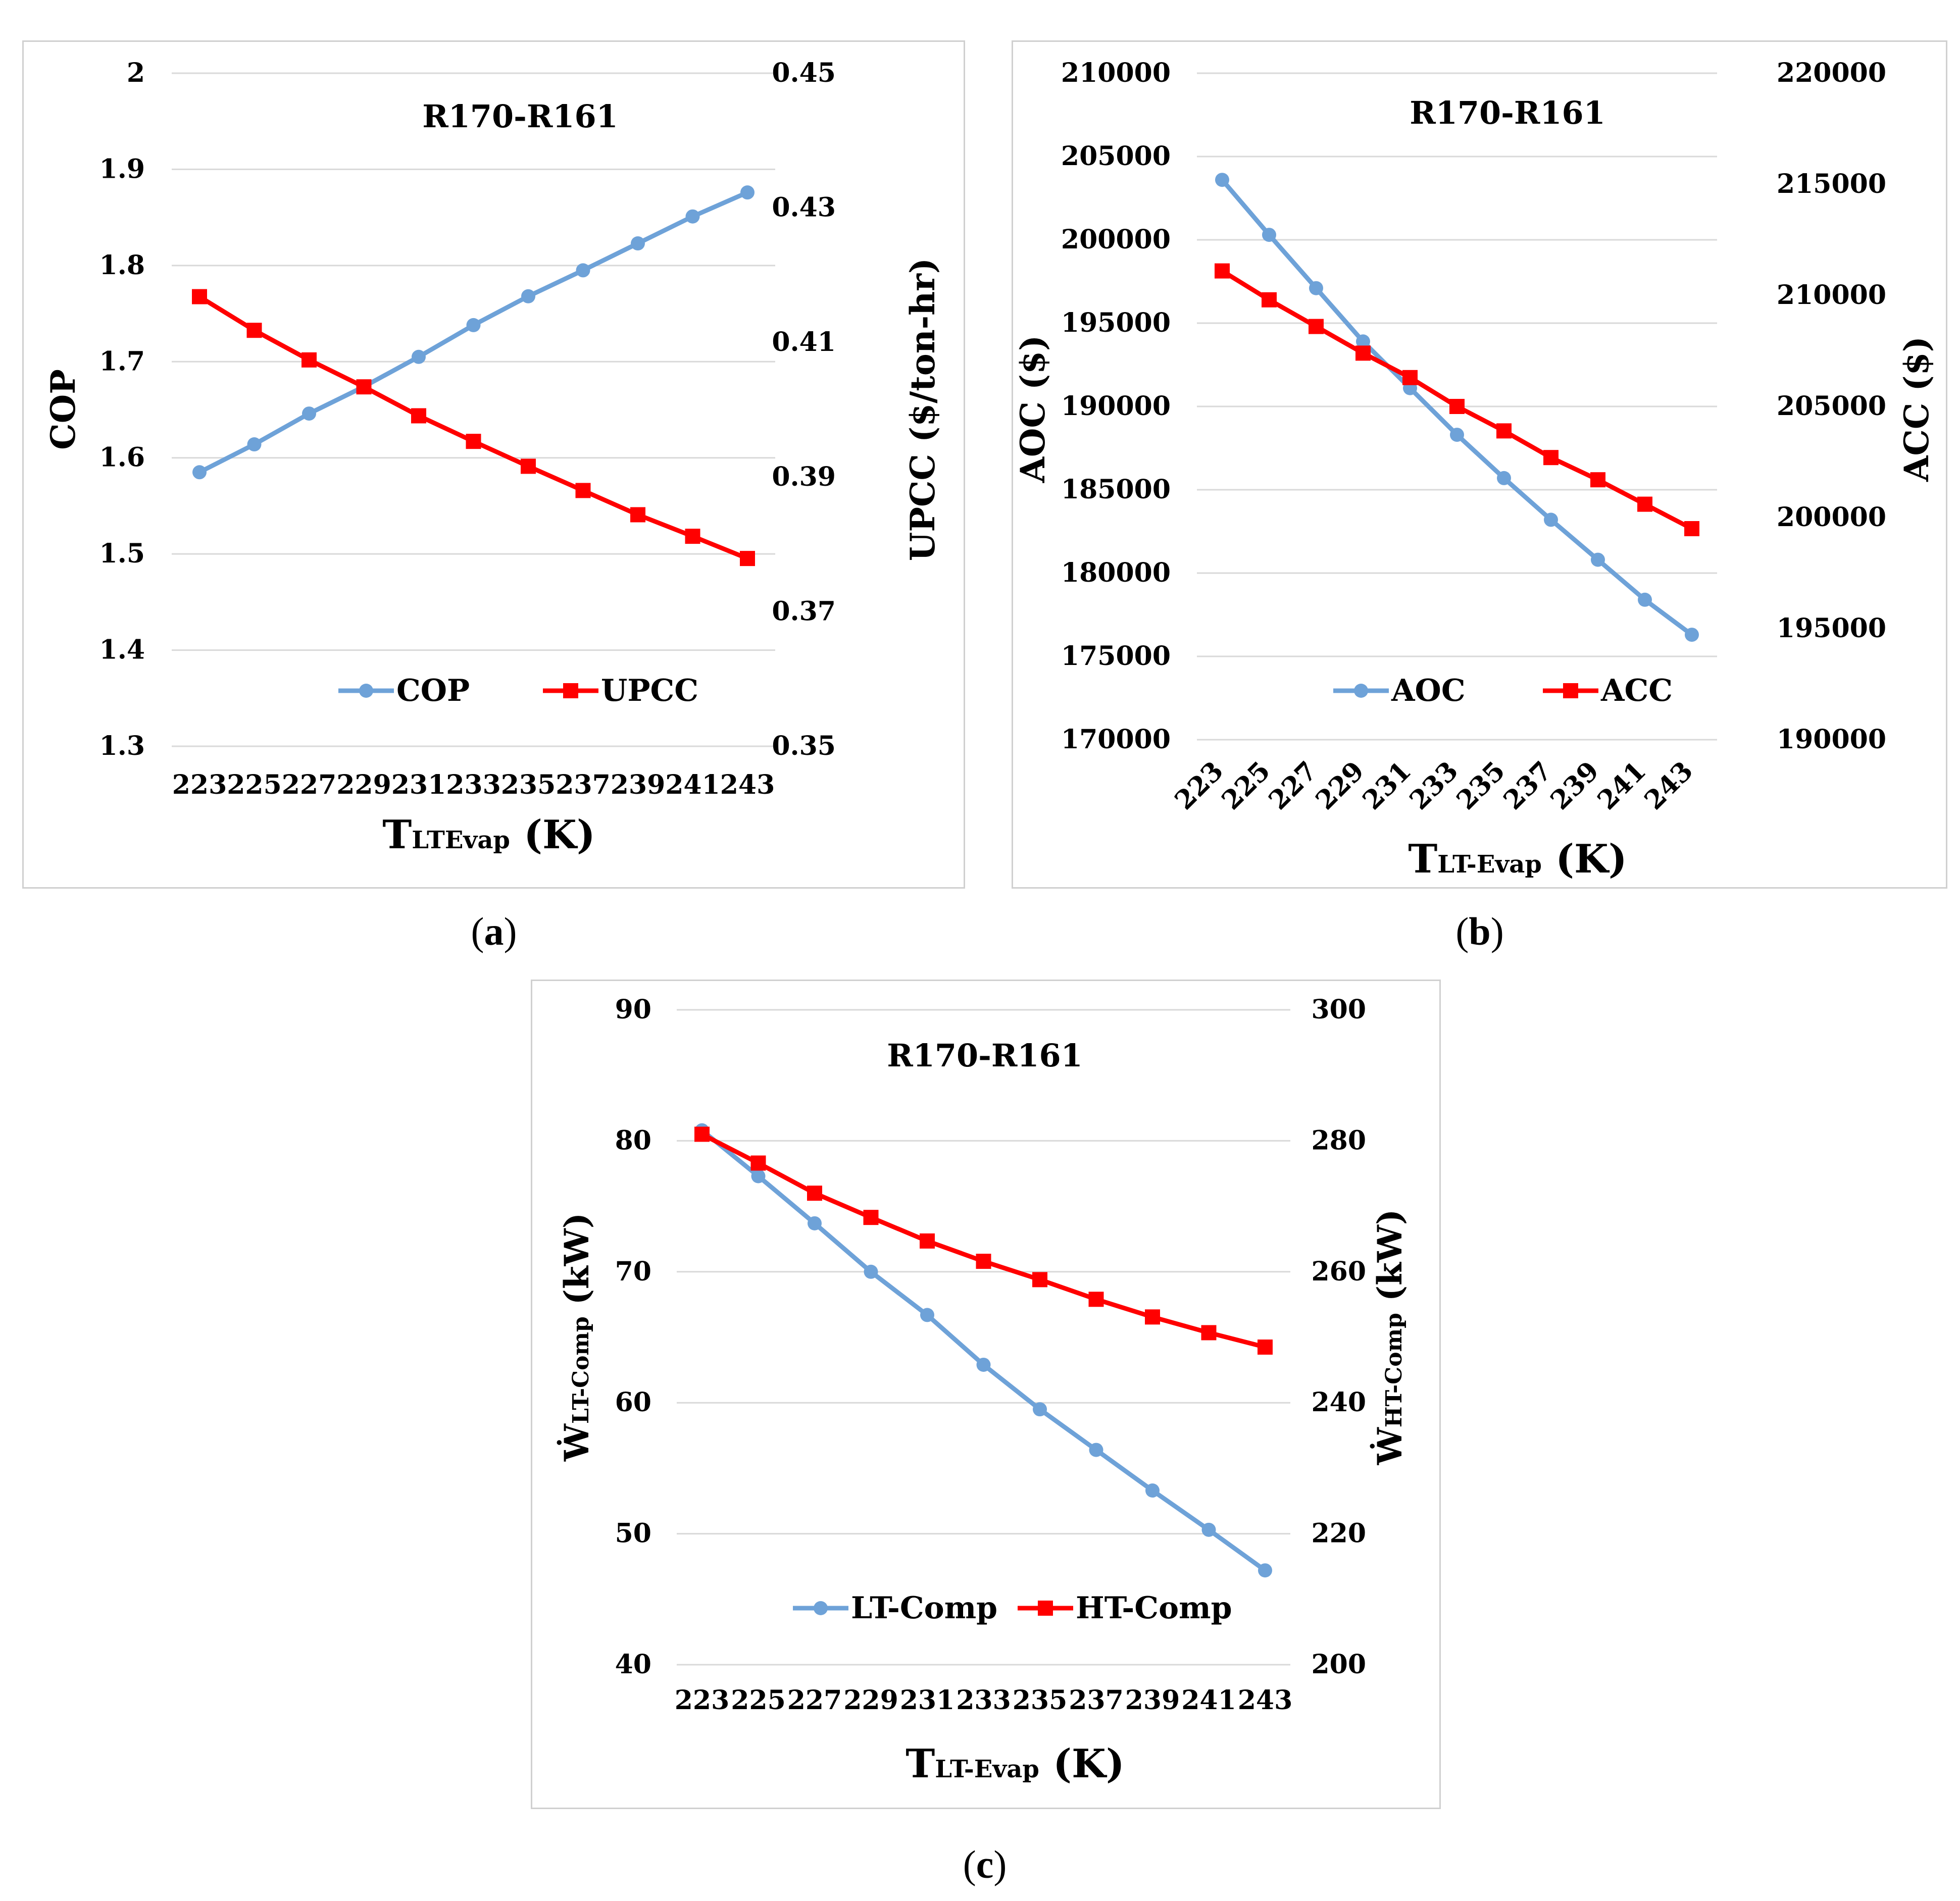 The height and width of the screenshot is (1901, 1960). Describe the element at coordinates (985, 1864) in the screenshot. I see `caption-c-letter: c` at that location.